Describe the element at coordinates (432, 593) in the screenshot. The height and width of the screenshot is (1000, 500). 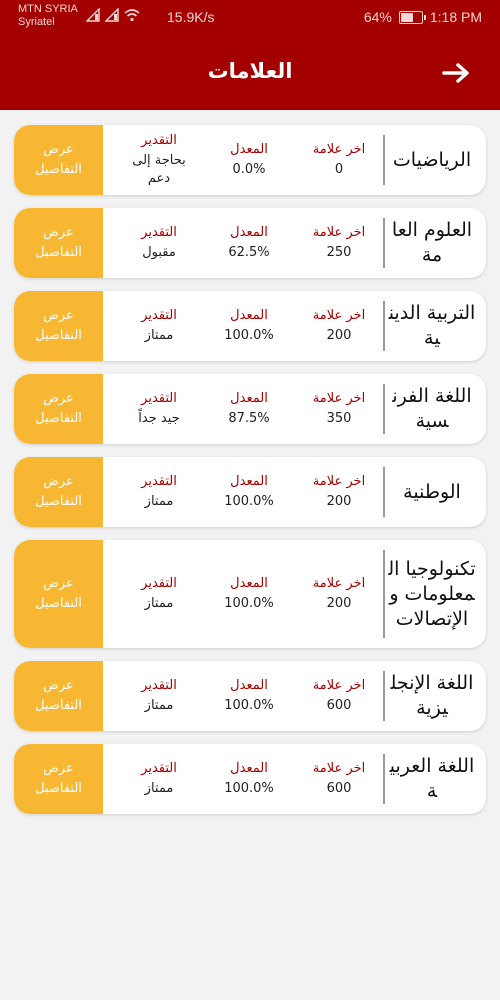
I see `subject-name: تكنولوجيا المعلومات والإتصالات` at that location.